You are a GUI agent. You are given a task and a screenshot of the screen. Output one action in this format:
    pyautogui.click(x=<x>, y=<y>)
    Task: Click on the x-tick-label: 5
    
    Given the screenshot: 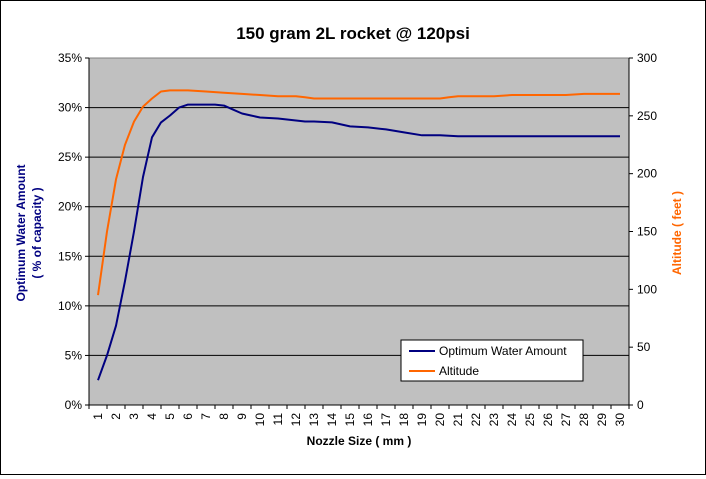 What is the action you would take?
    pyautogui.click(x=170, y=416)
    